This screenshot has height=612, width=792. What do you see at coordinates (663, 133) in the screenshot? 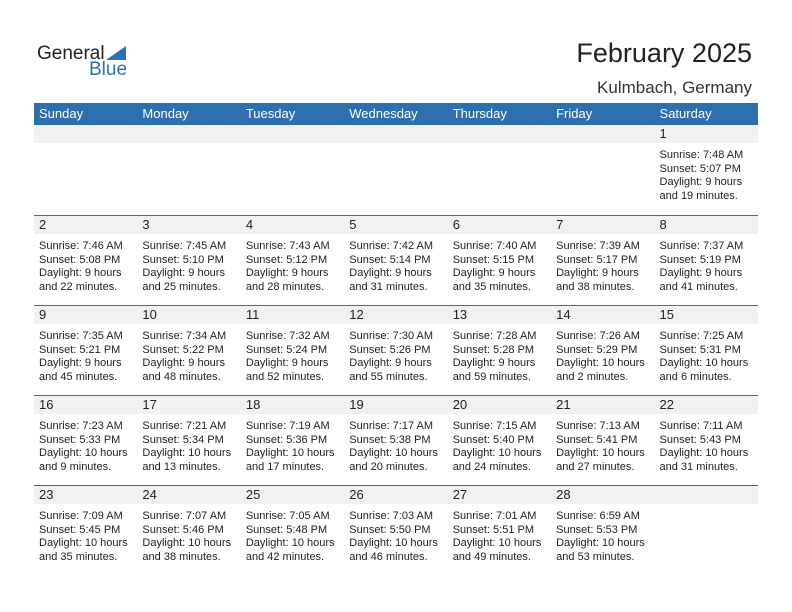
I see `day-number: 1` at bounding box center [663, 133].